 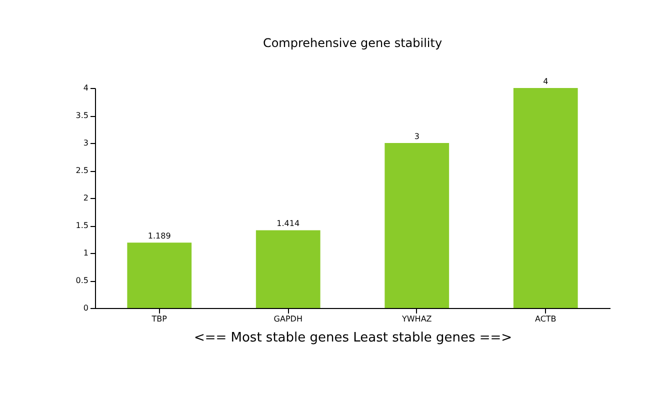 What do you see at coordinates (545, 81) in the screenshot?
I see `data-label: 4` at bounding box center [545, 81].